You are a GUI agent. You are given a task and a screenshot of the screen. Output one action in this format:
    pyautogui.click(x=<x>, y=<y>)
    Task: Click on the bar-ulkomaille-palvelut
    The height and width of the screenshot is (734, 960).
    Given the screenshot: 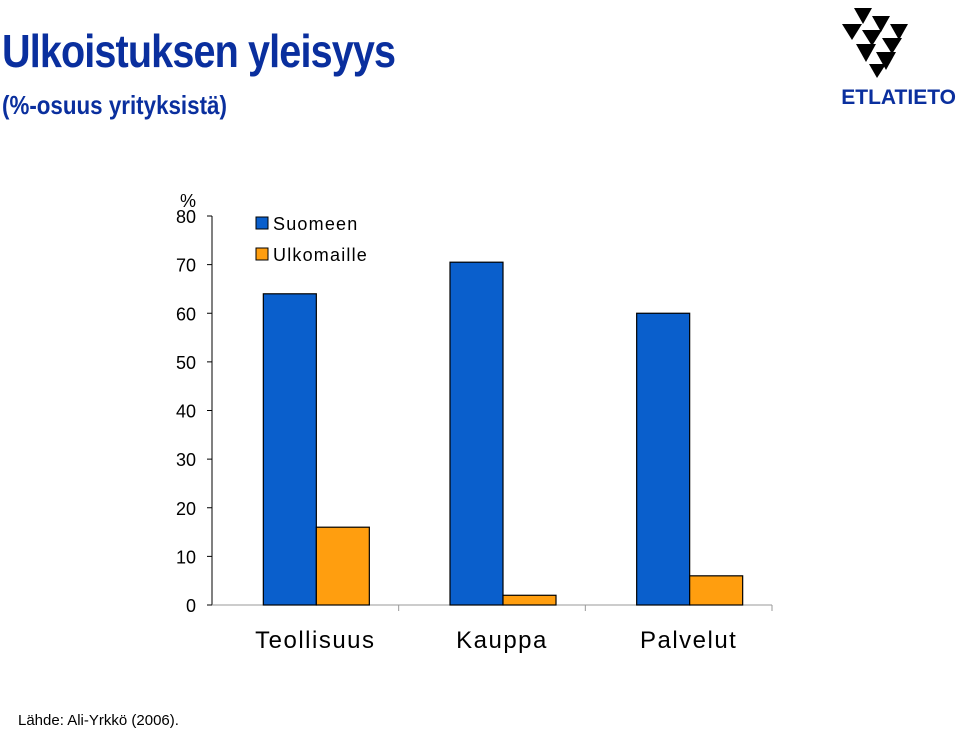 What is the action you would take?
    pyautogui.click(x=716, y=590)
    